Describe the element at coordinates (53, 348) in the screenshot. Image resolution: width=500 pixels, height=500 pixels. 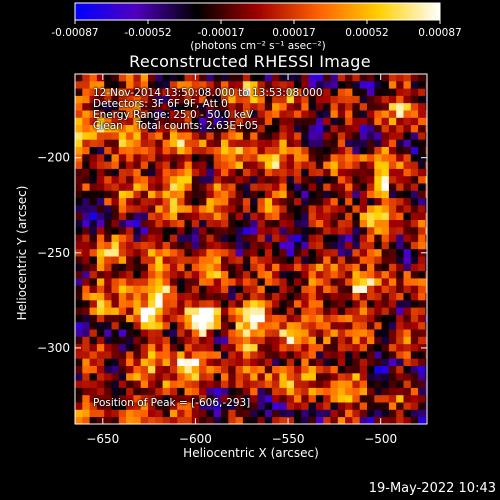
I see `y-tick-label: −300` at that location.